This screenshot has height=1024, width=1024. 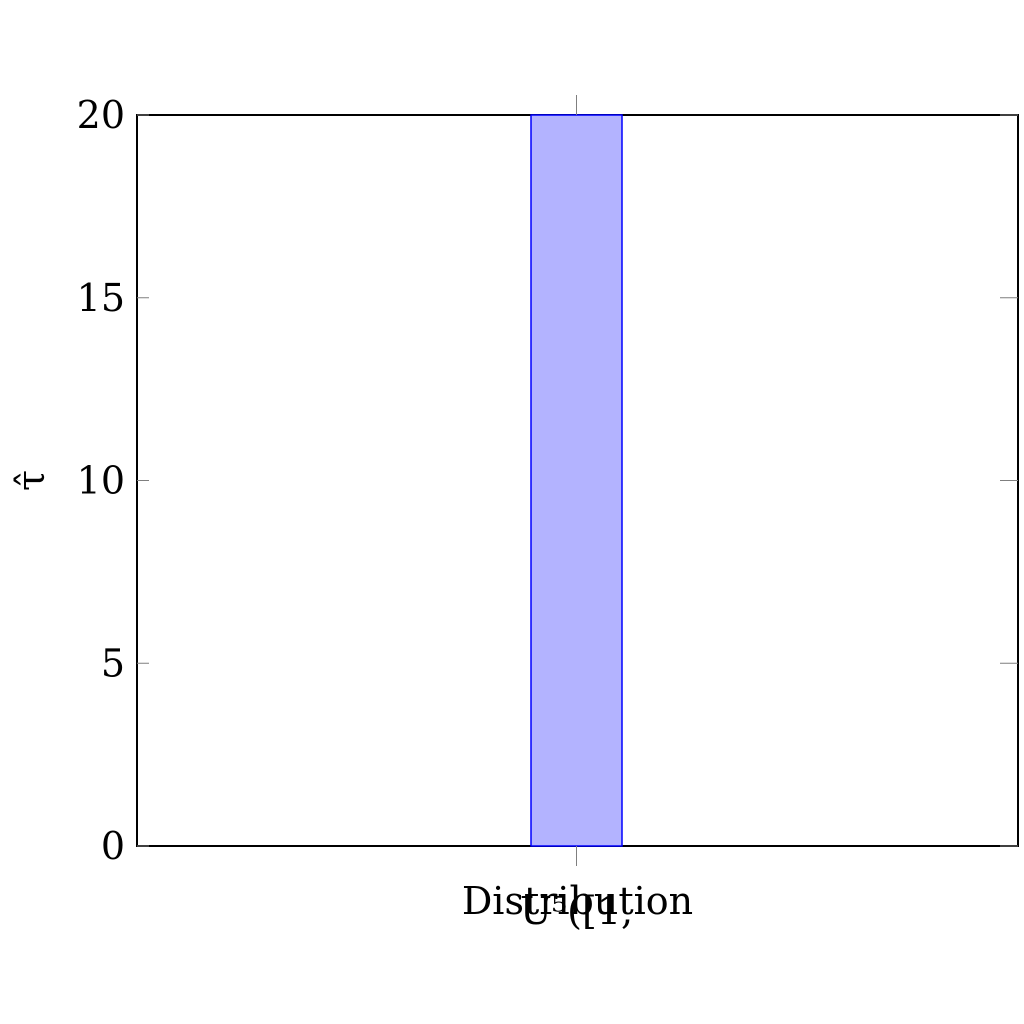 I want to click on bars, so click(x=576, y=480).